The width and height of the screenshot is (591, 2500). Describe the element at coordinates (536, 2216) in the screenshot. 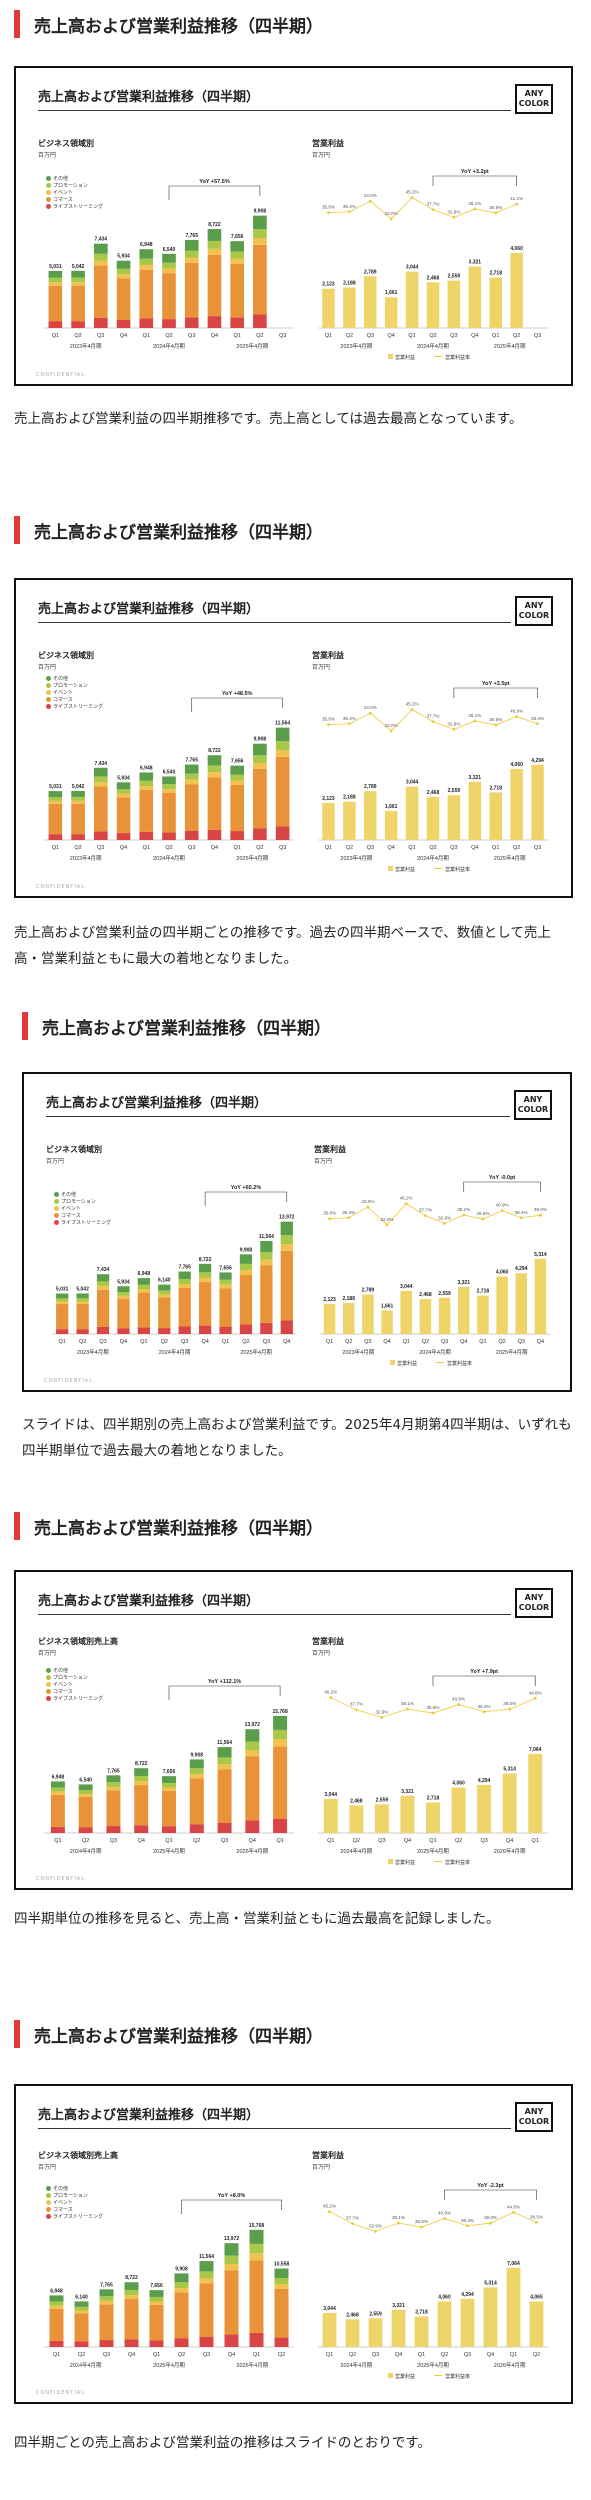

I see `margin-label: 38.5%` at that location.